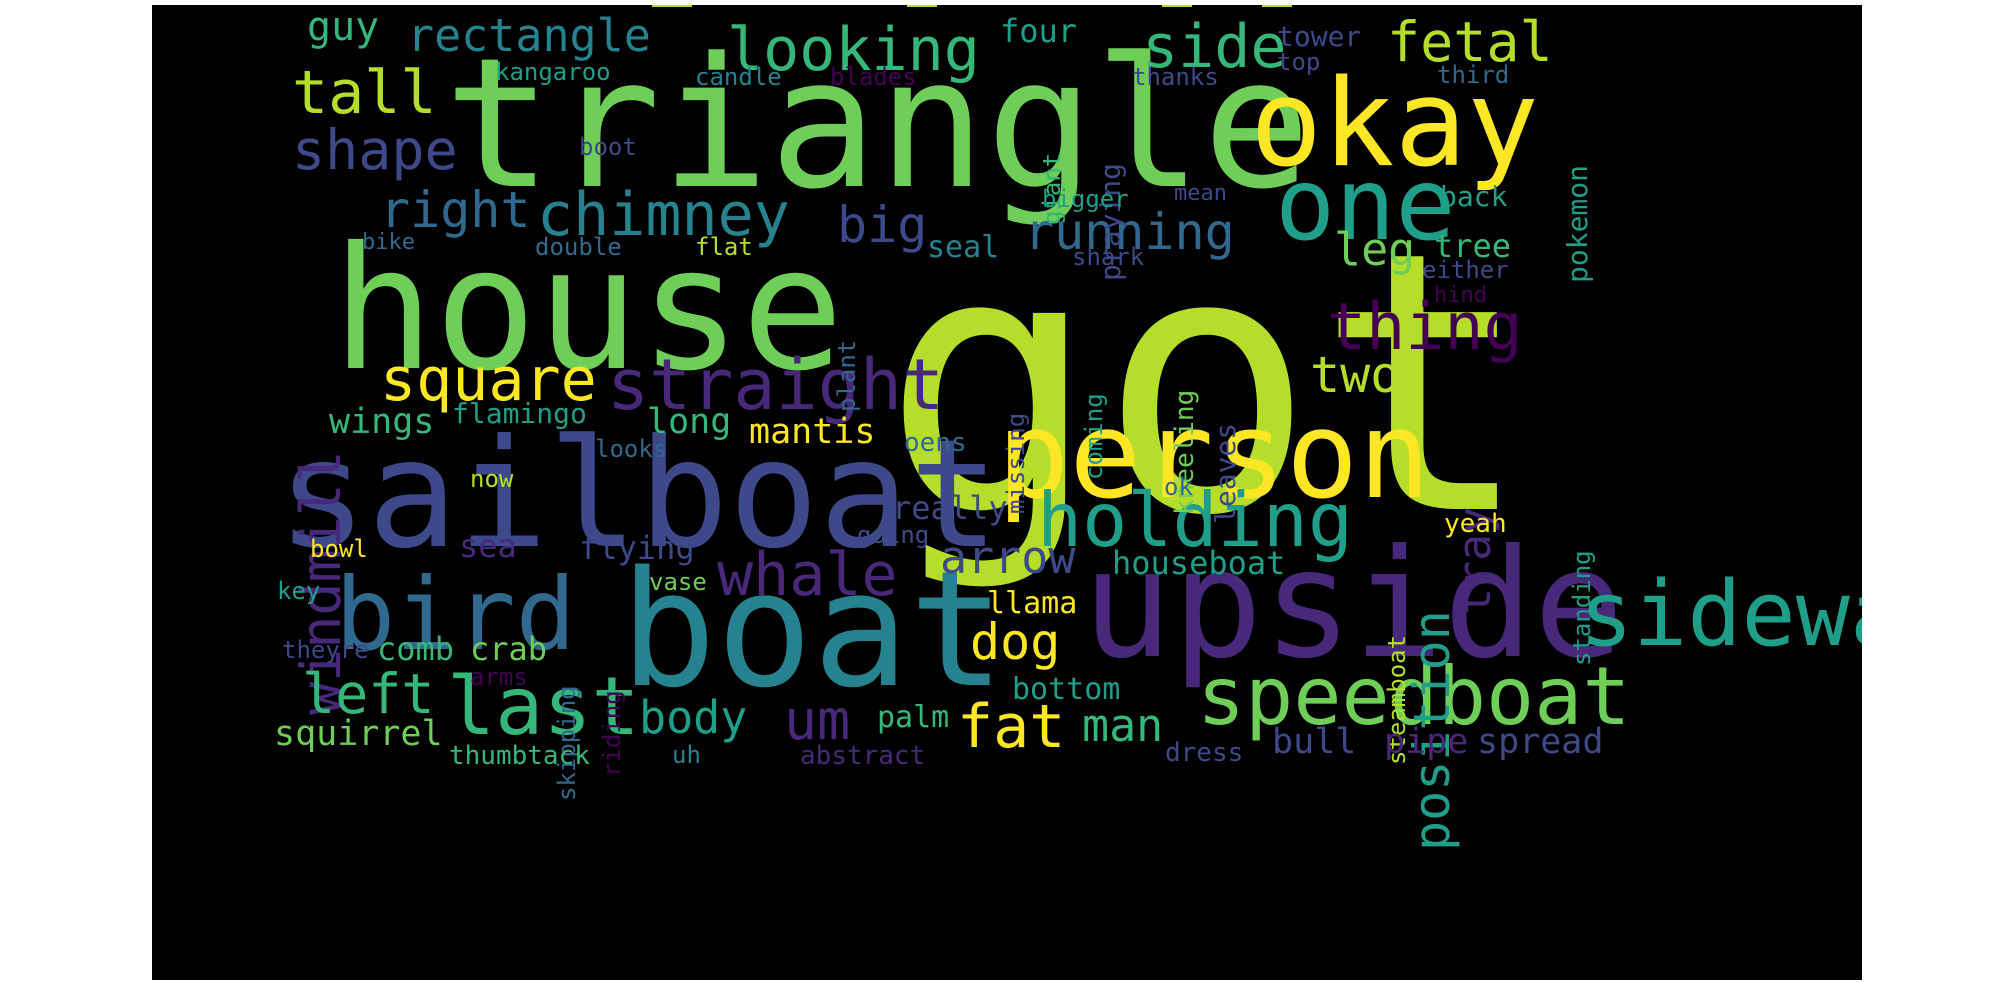  What do you see at coordinates (364, 93) in the screenshot?
I see `word-tall: tall` at bounding box center [364, 93].